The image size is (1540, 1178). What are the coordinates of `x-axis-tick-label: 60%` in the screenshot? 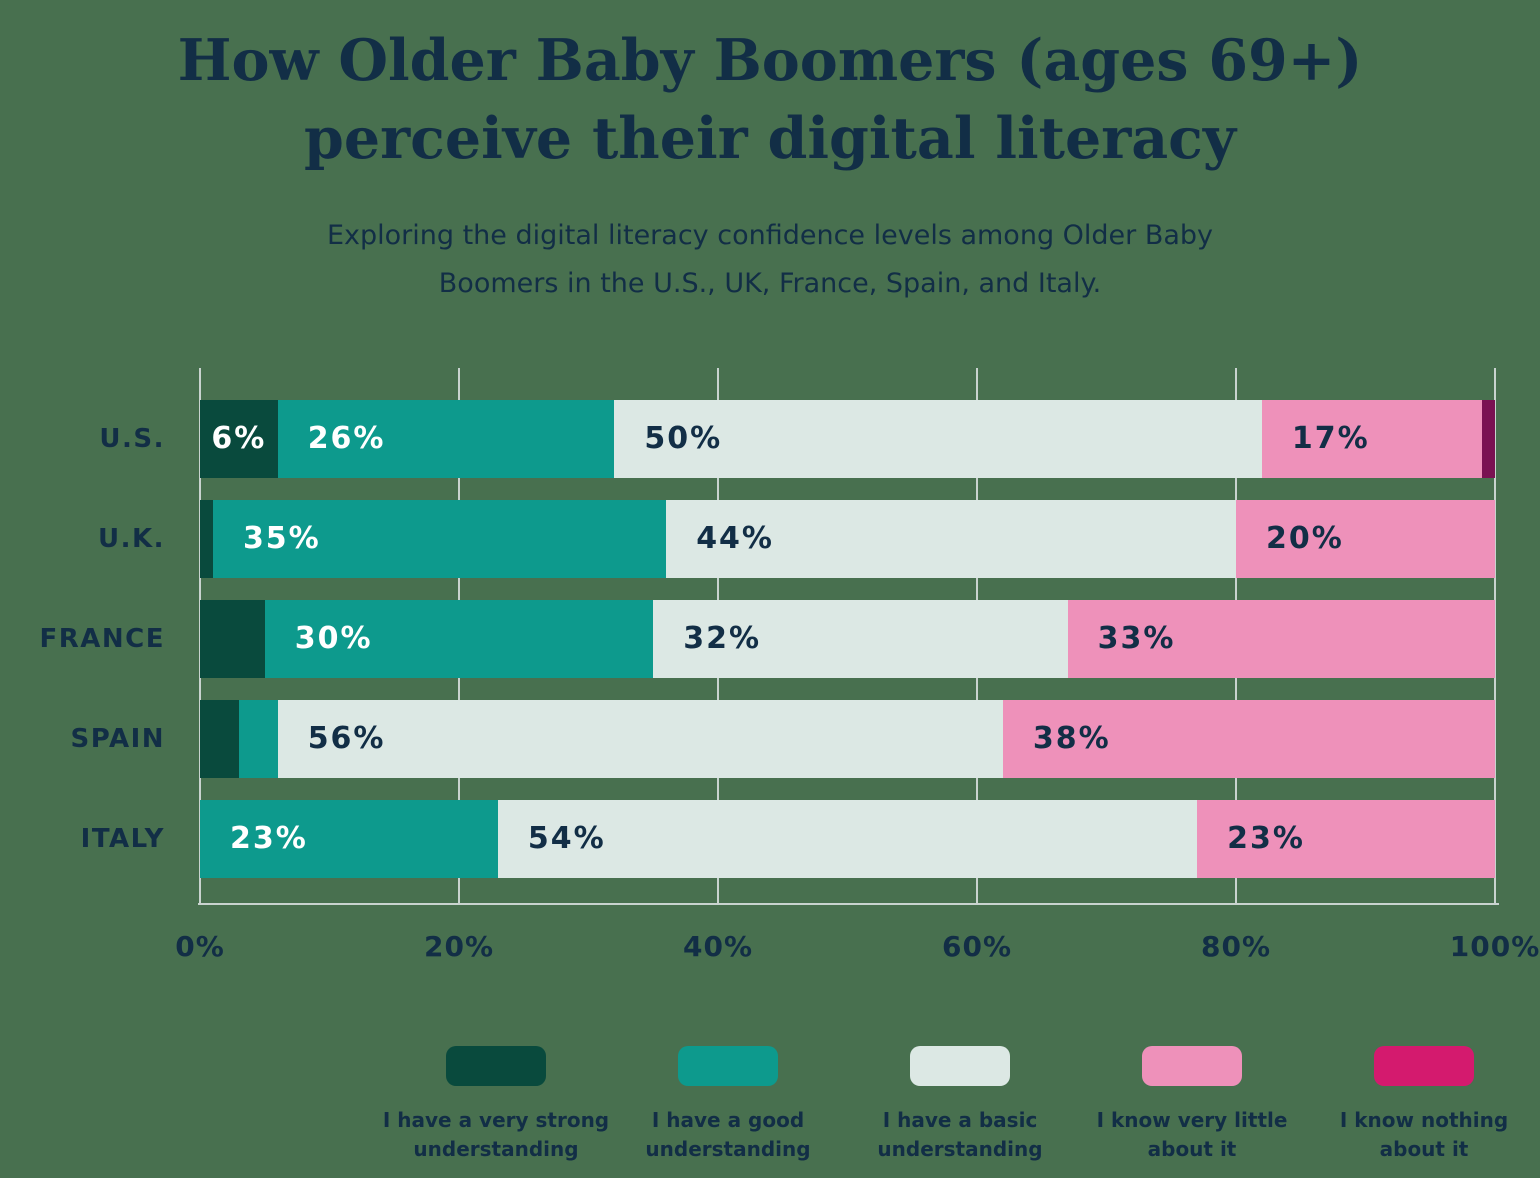 It's located at (977, 946).